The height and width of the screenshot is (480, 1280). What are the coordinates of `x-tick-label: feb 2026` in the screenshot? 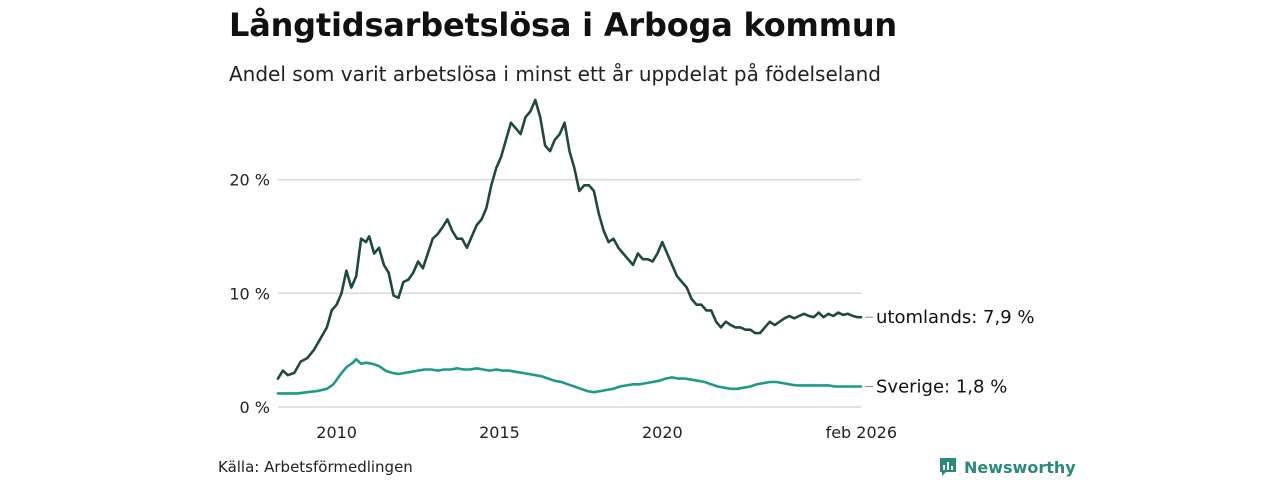 It's located at (861, 432).